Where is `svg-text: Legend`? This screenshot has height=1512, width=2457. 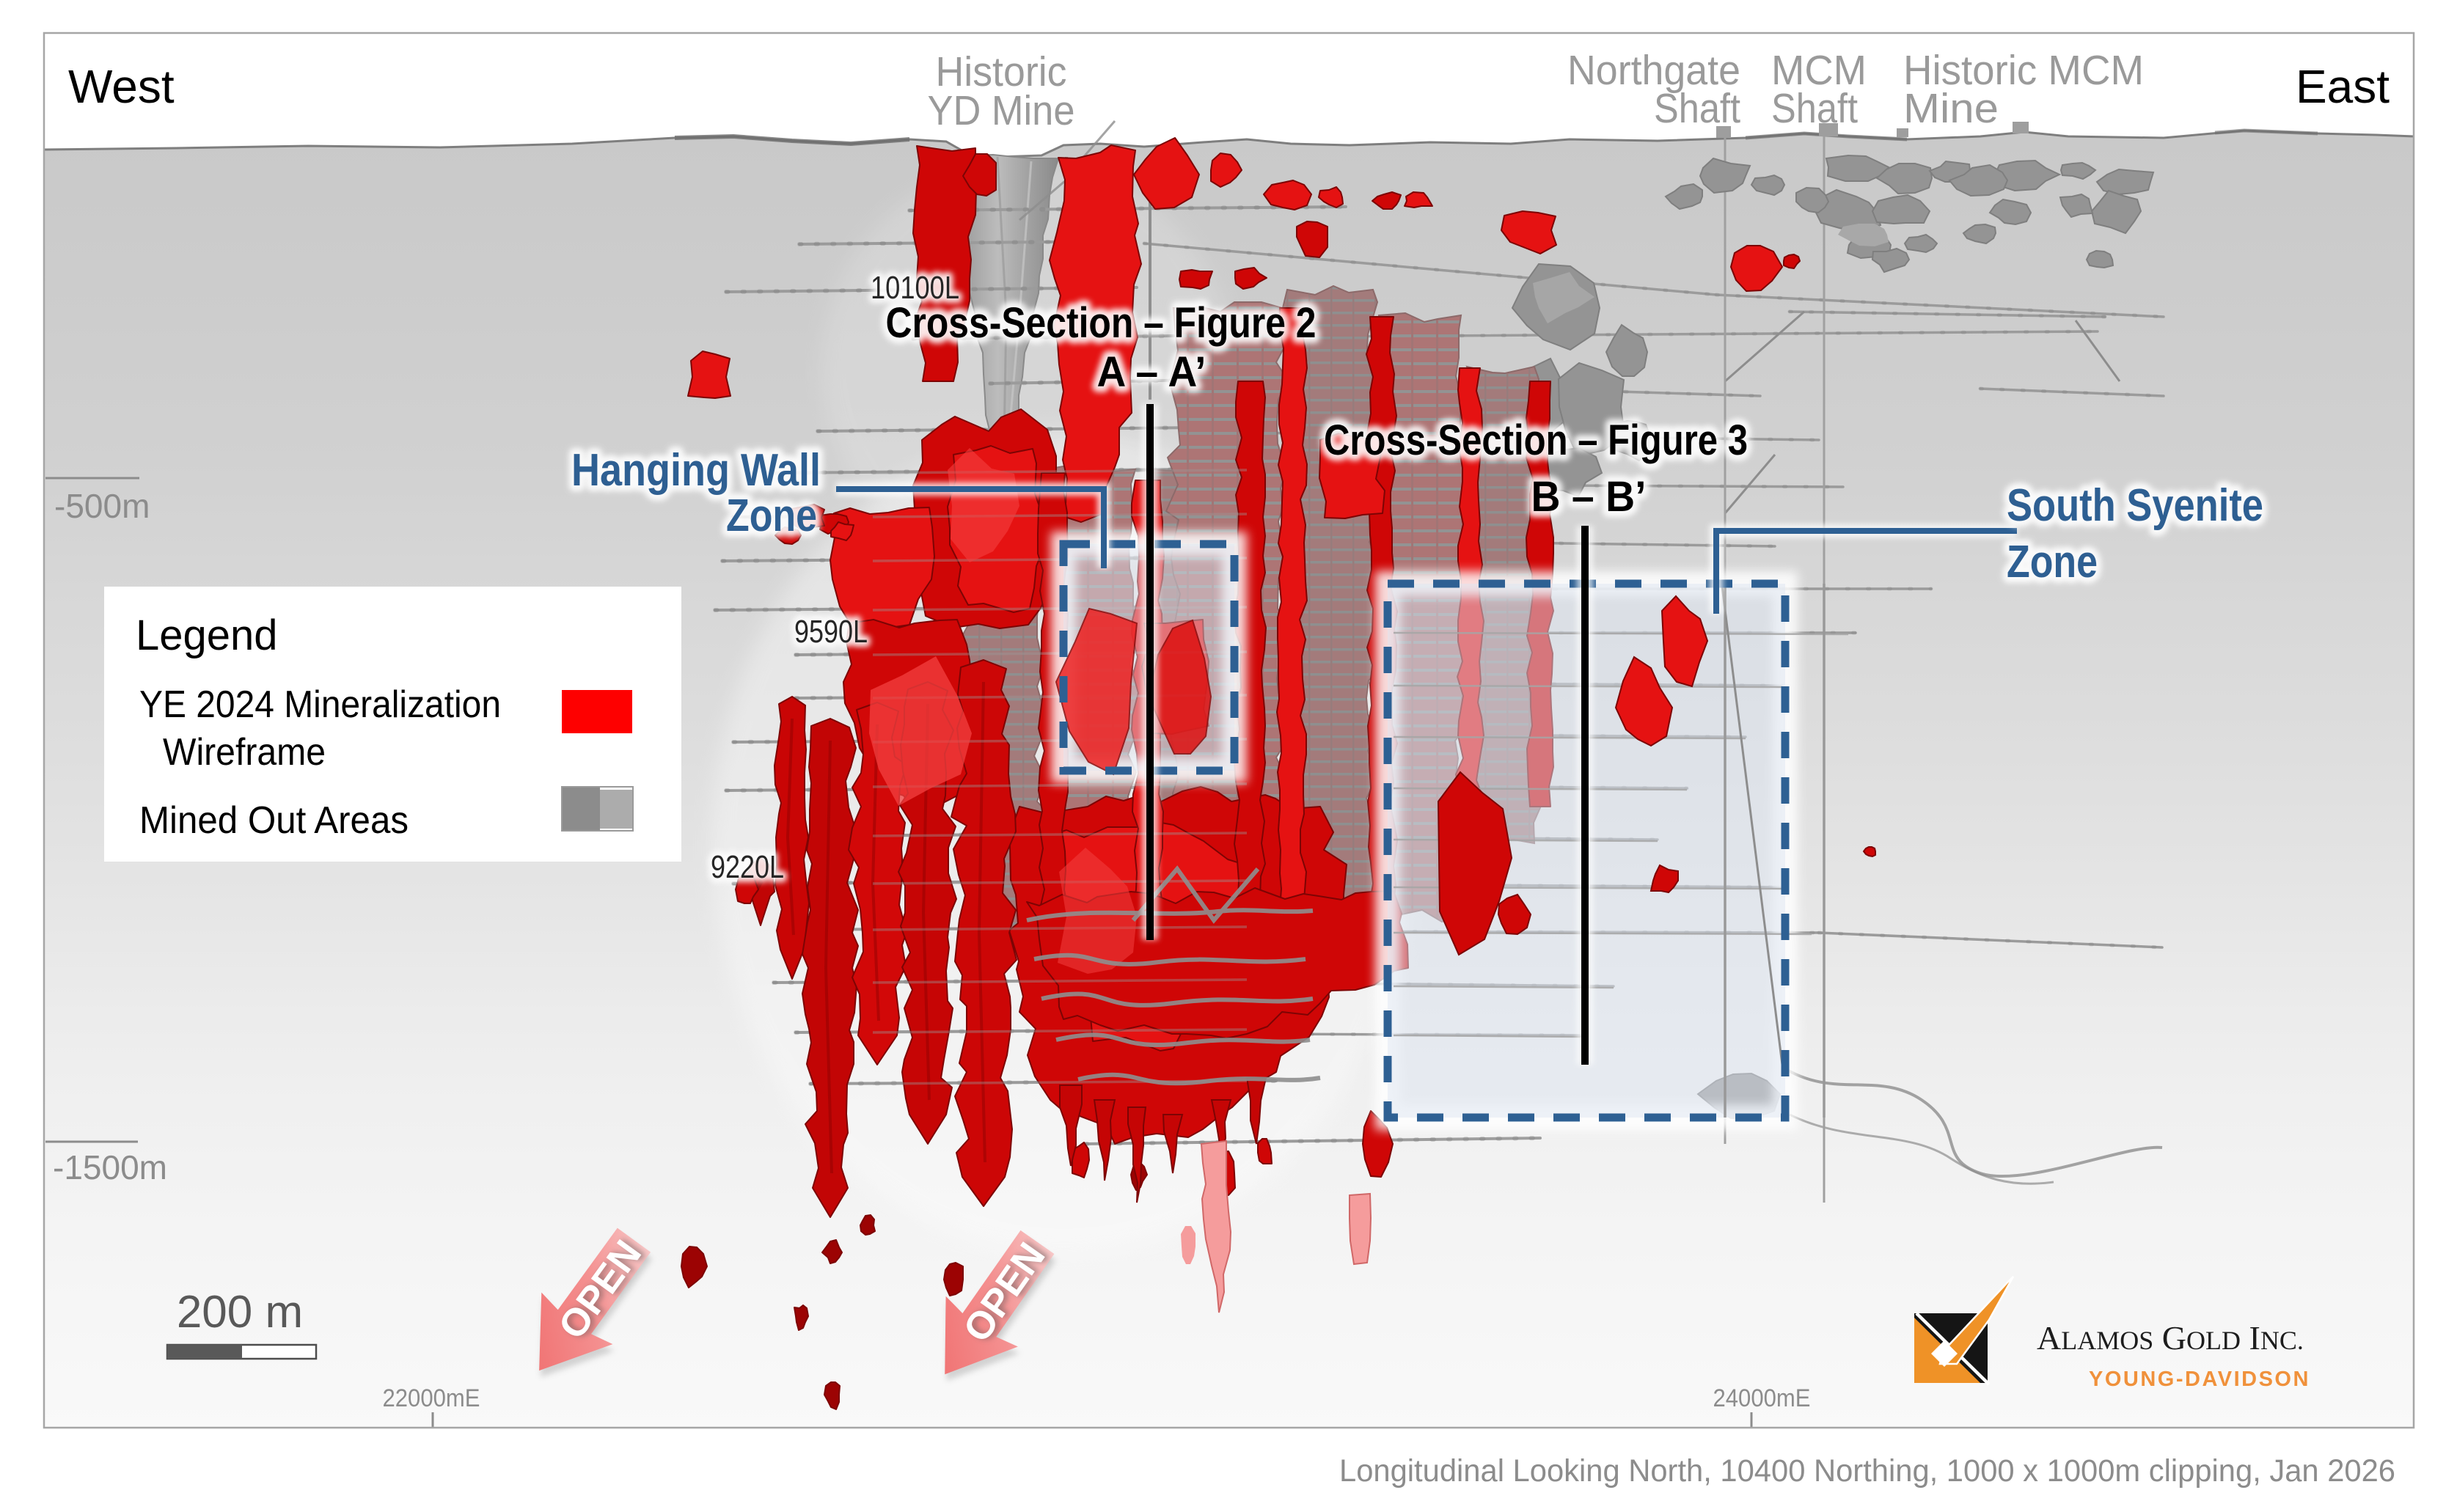 svg-text: Legend is located at coordinates (207, 635).